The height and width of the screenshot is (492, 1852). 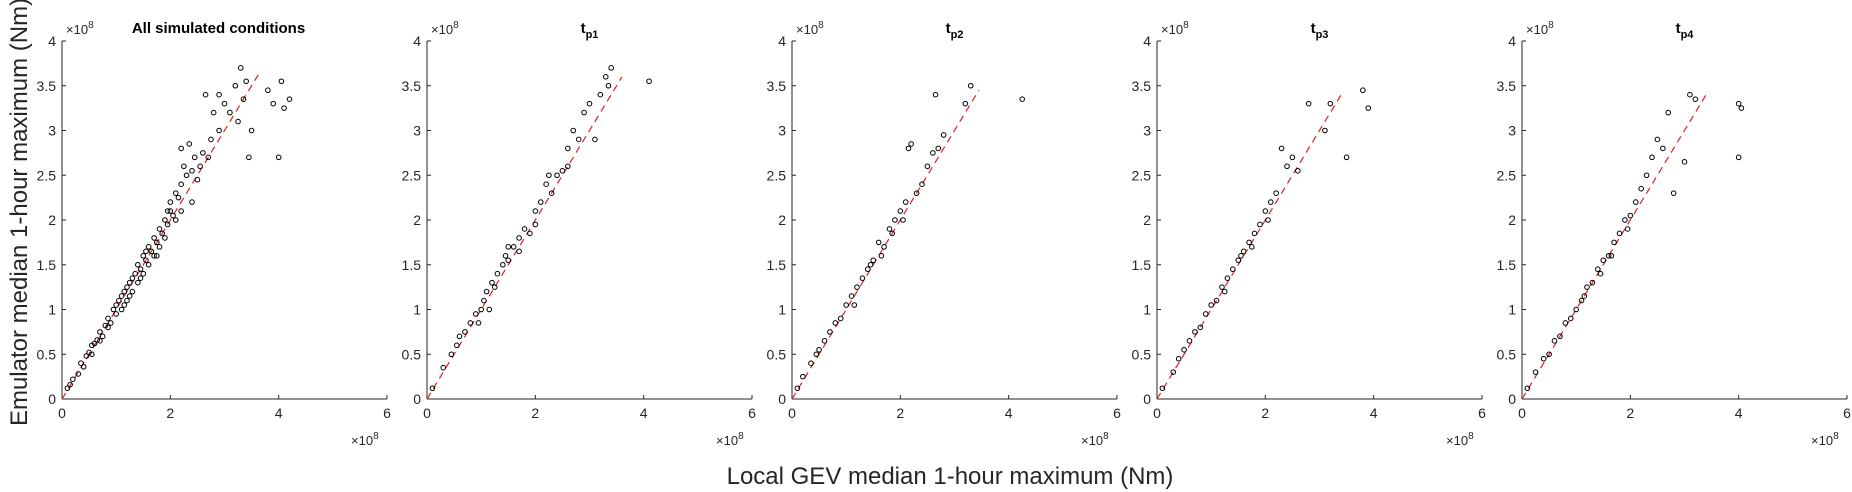 I want to click on y-exponent-label: ×10⁸, so click(x=1175, y=28).